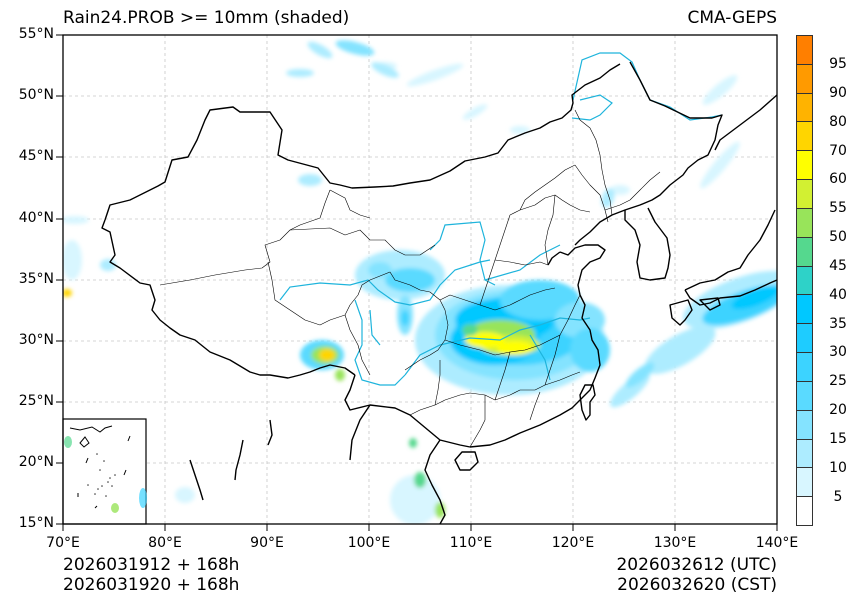 This screenshot has width=860, height=610. Describe the element at coordinates (838, 151) in the screenshot. I see `colorbar-label: 70` at that location.